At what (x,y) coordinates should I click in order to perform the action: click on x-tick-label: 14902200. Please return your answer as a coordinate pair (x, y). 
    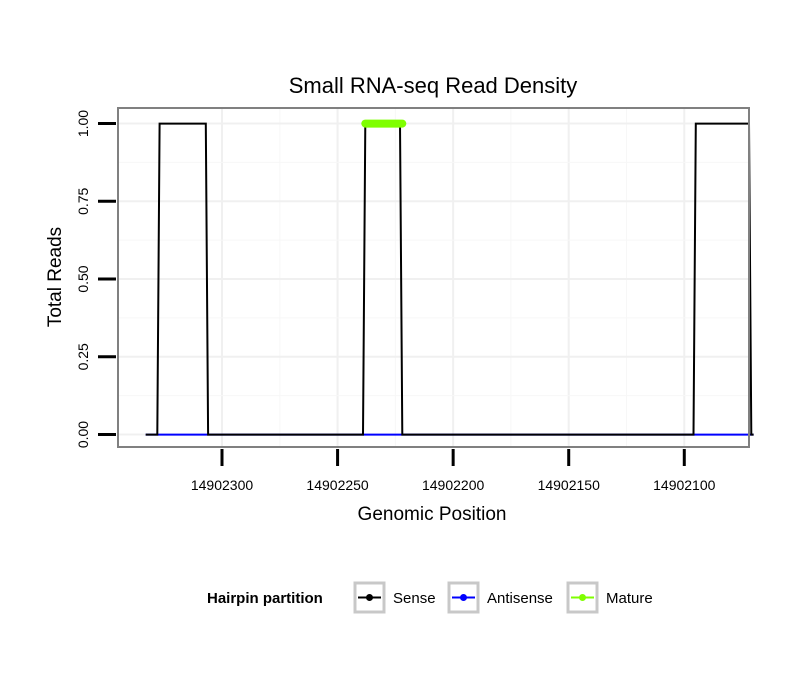
    Looking at the image, I should click on (453, 485).